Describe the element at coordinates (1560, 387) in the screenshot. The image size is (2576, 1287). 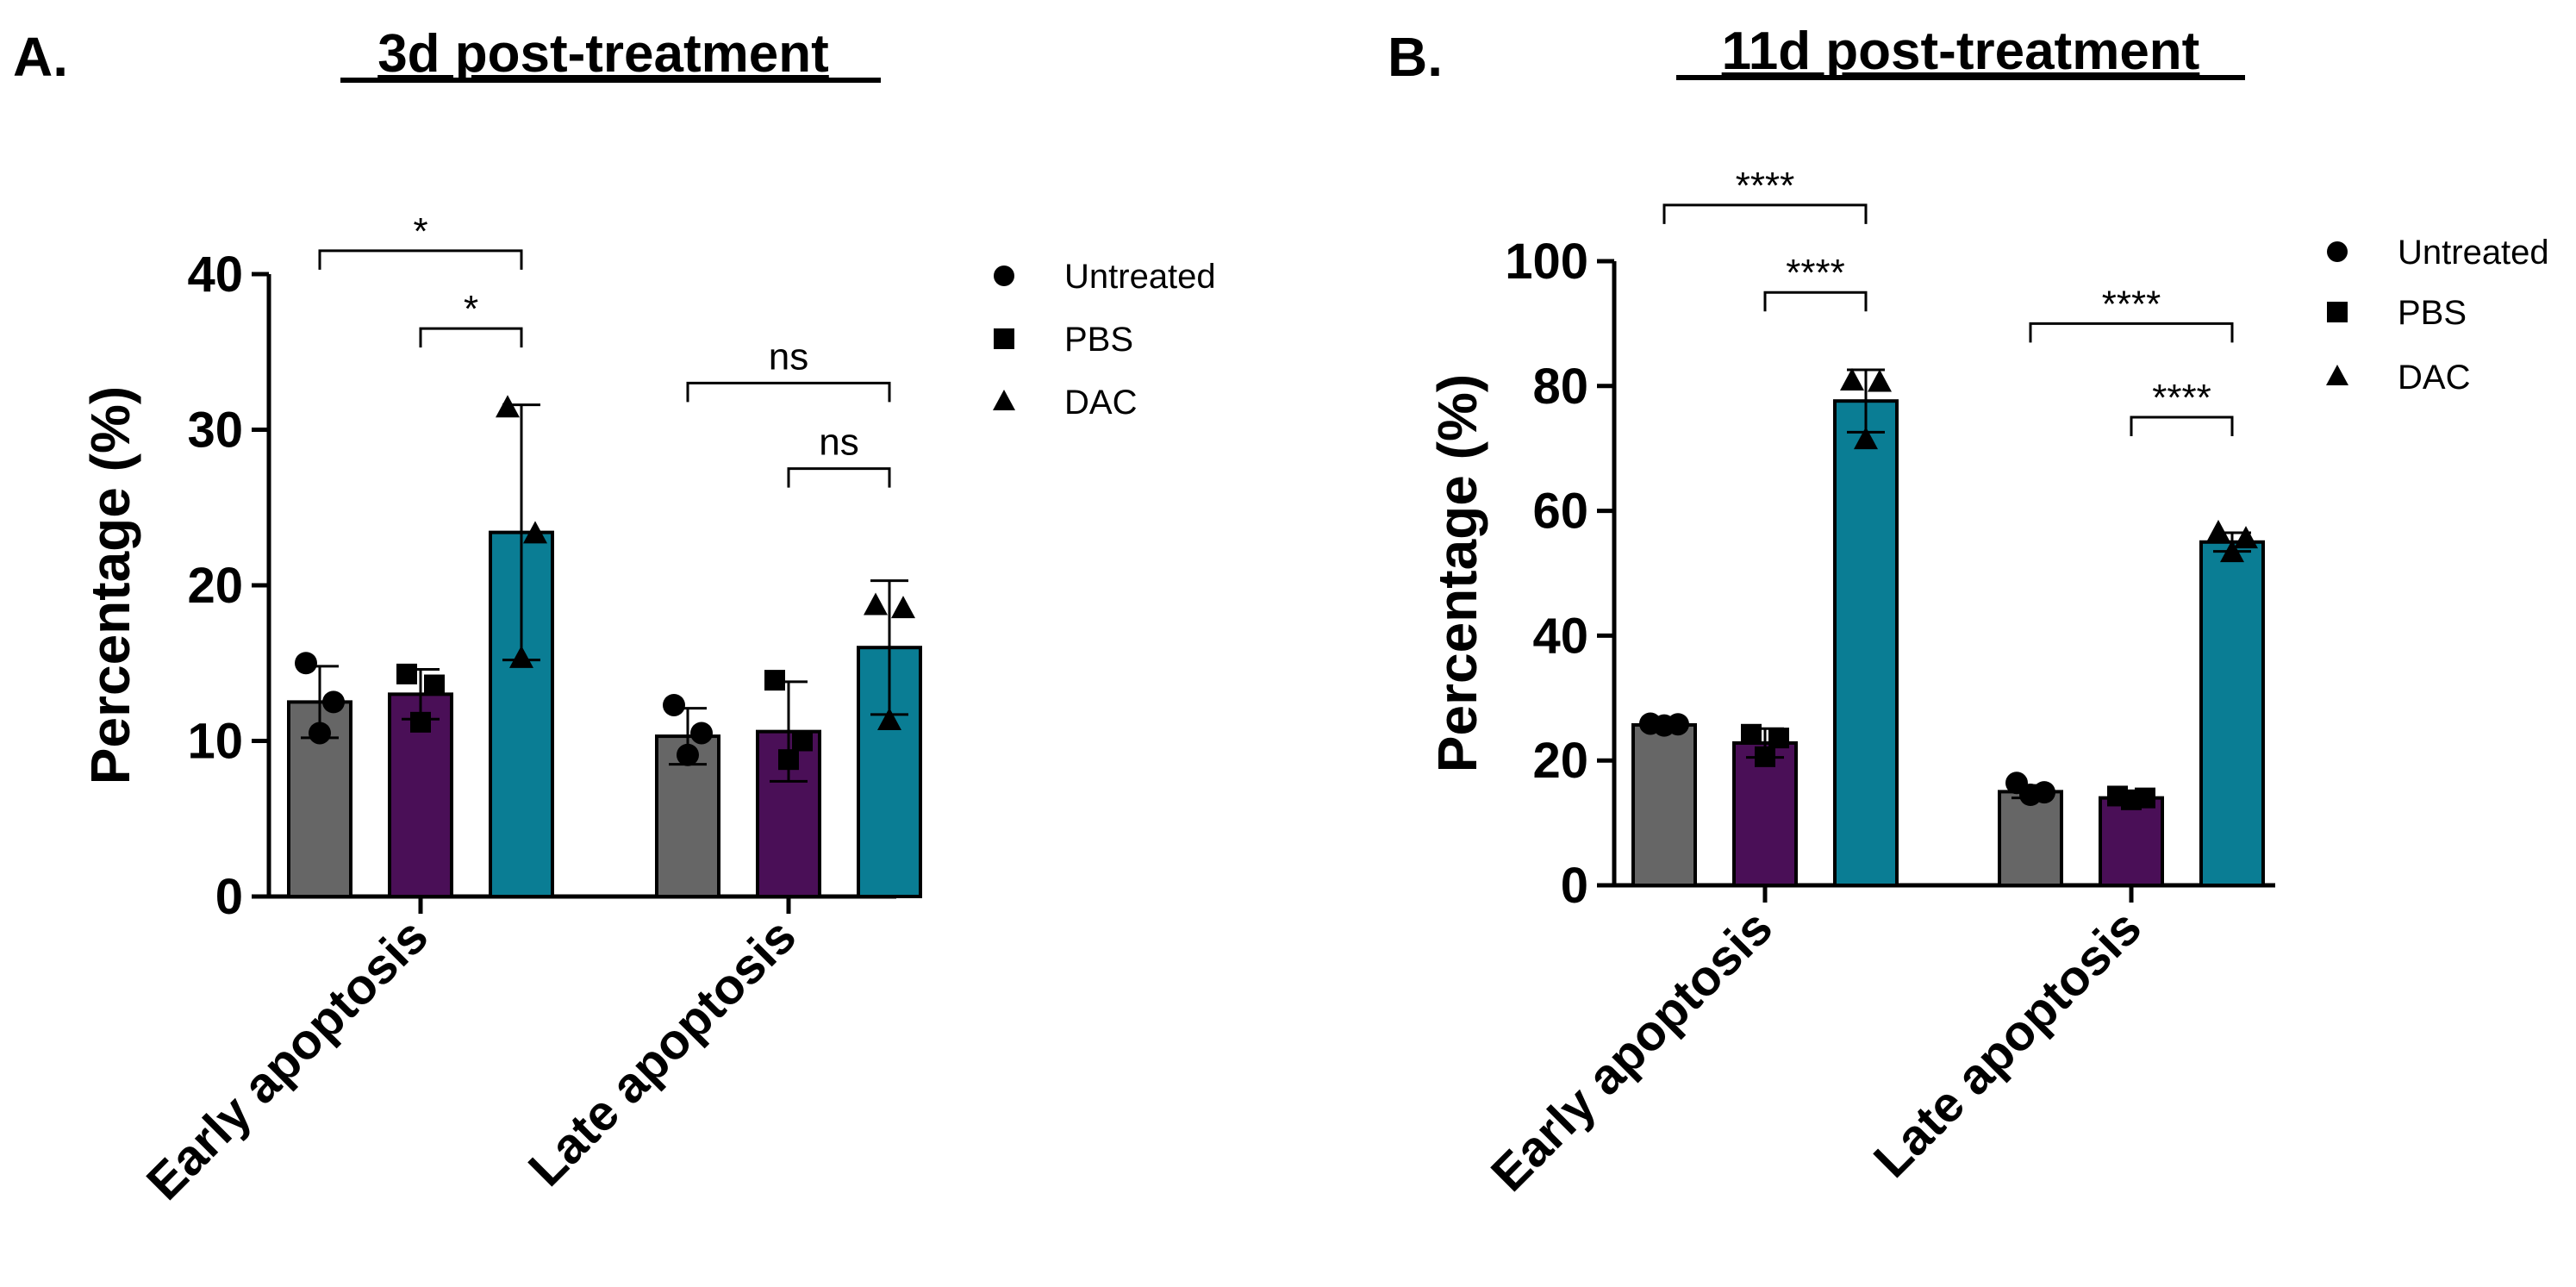
I see `y-tick-label: 80` at that location.